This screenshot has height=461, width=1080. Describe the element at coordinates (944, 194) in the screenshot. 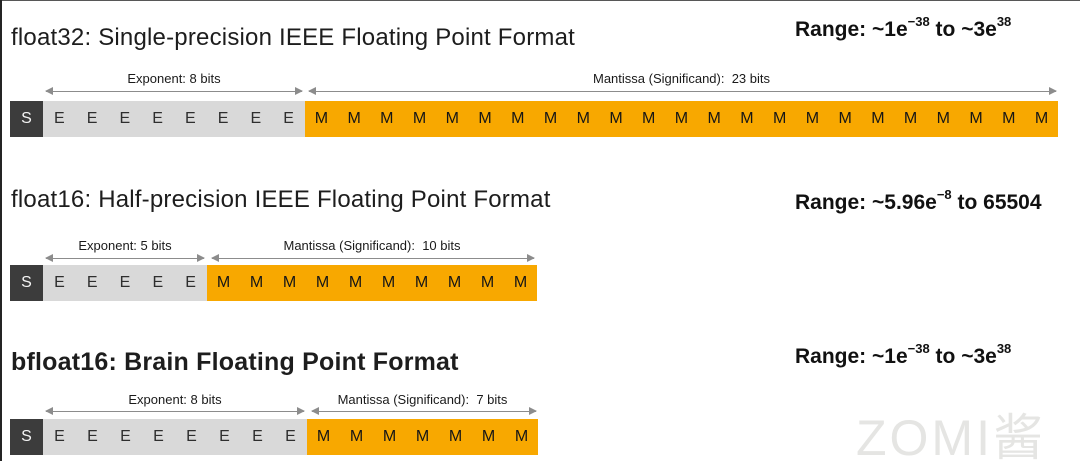

I see `range-superscript: −8` at that location.